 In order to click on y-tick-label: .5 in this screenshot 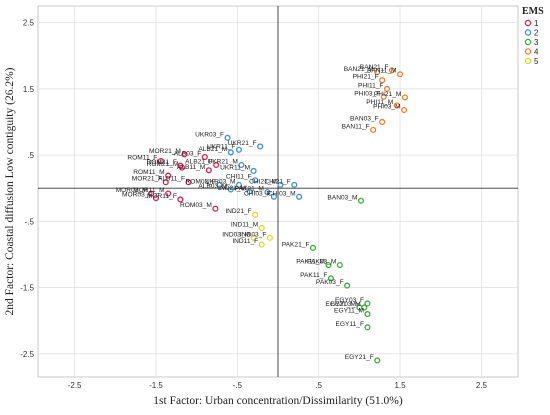, I will do `click(30, 155)`.